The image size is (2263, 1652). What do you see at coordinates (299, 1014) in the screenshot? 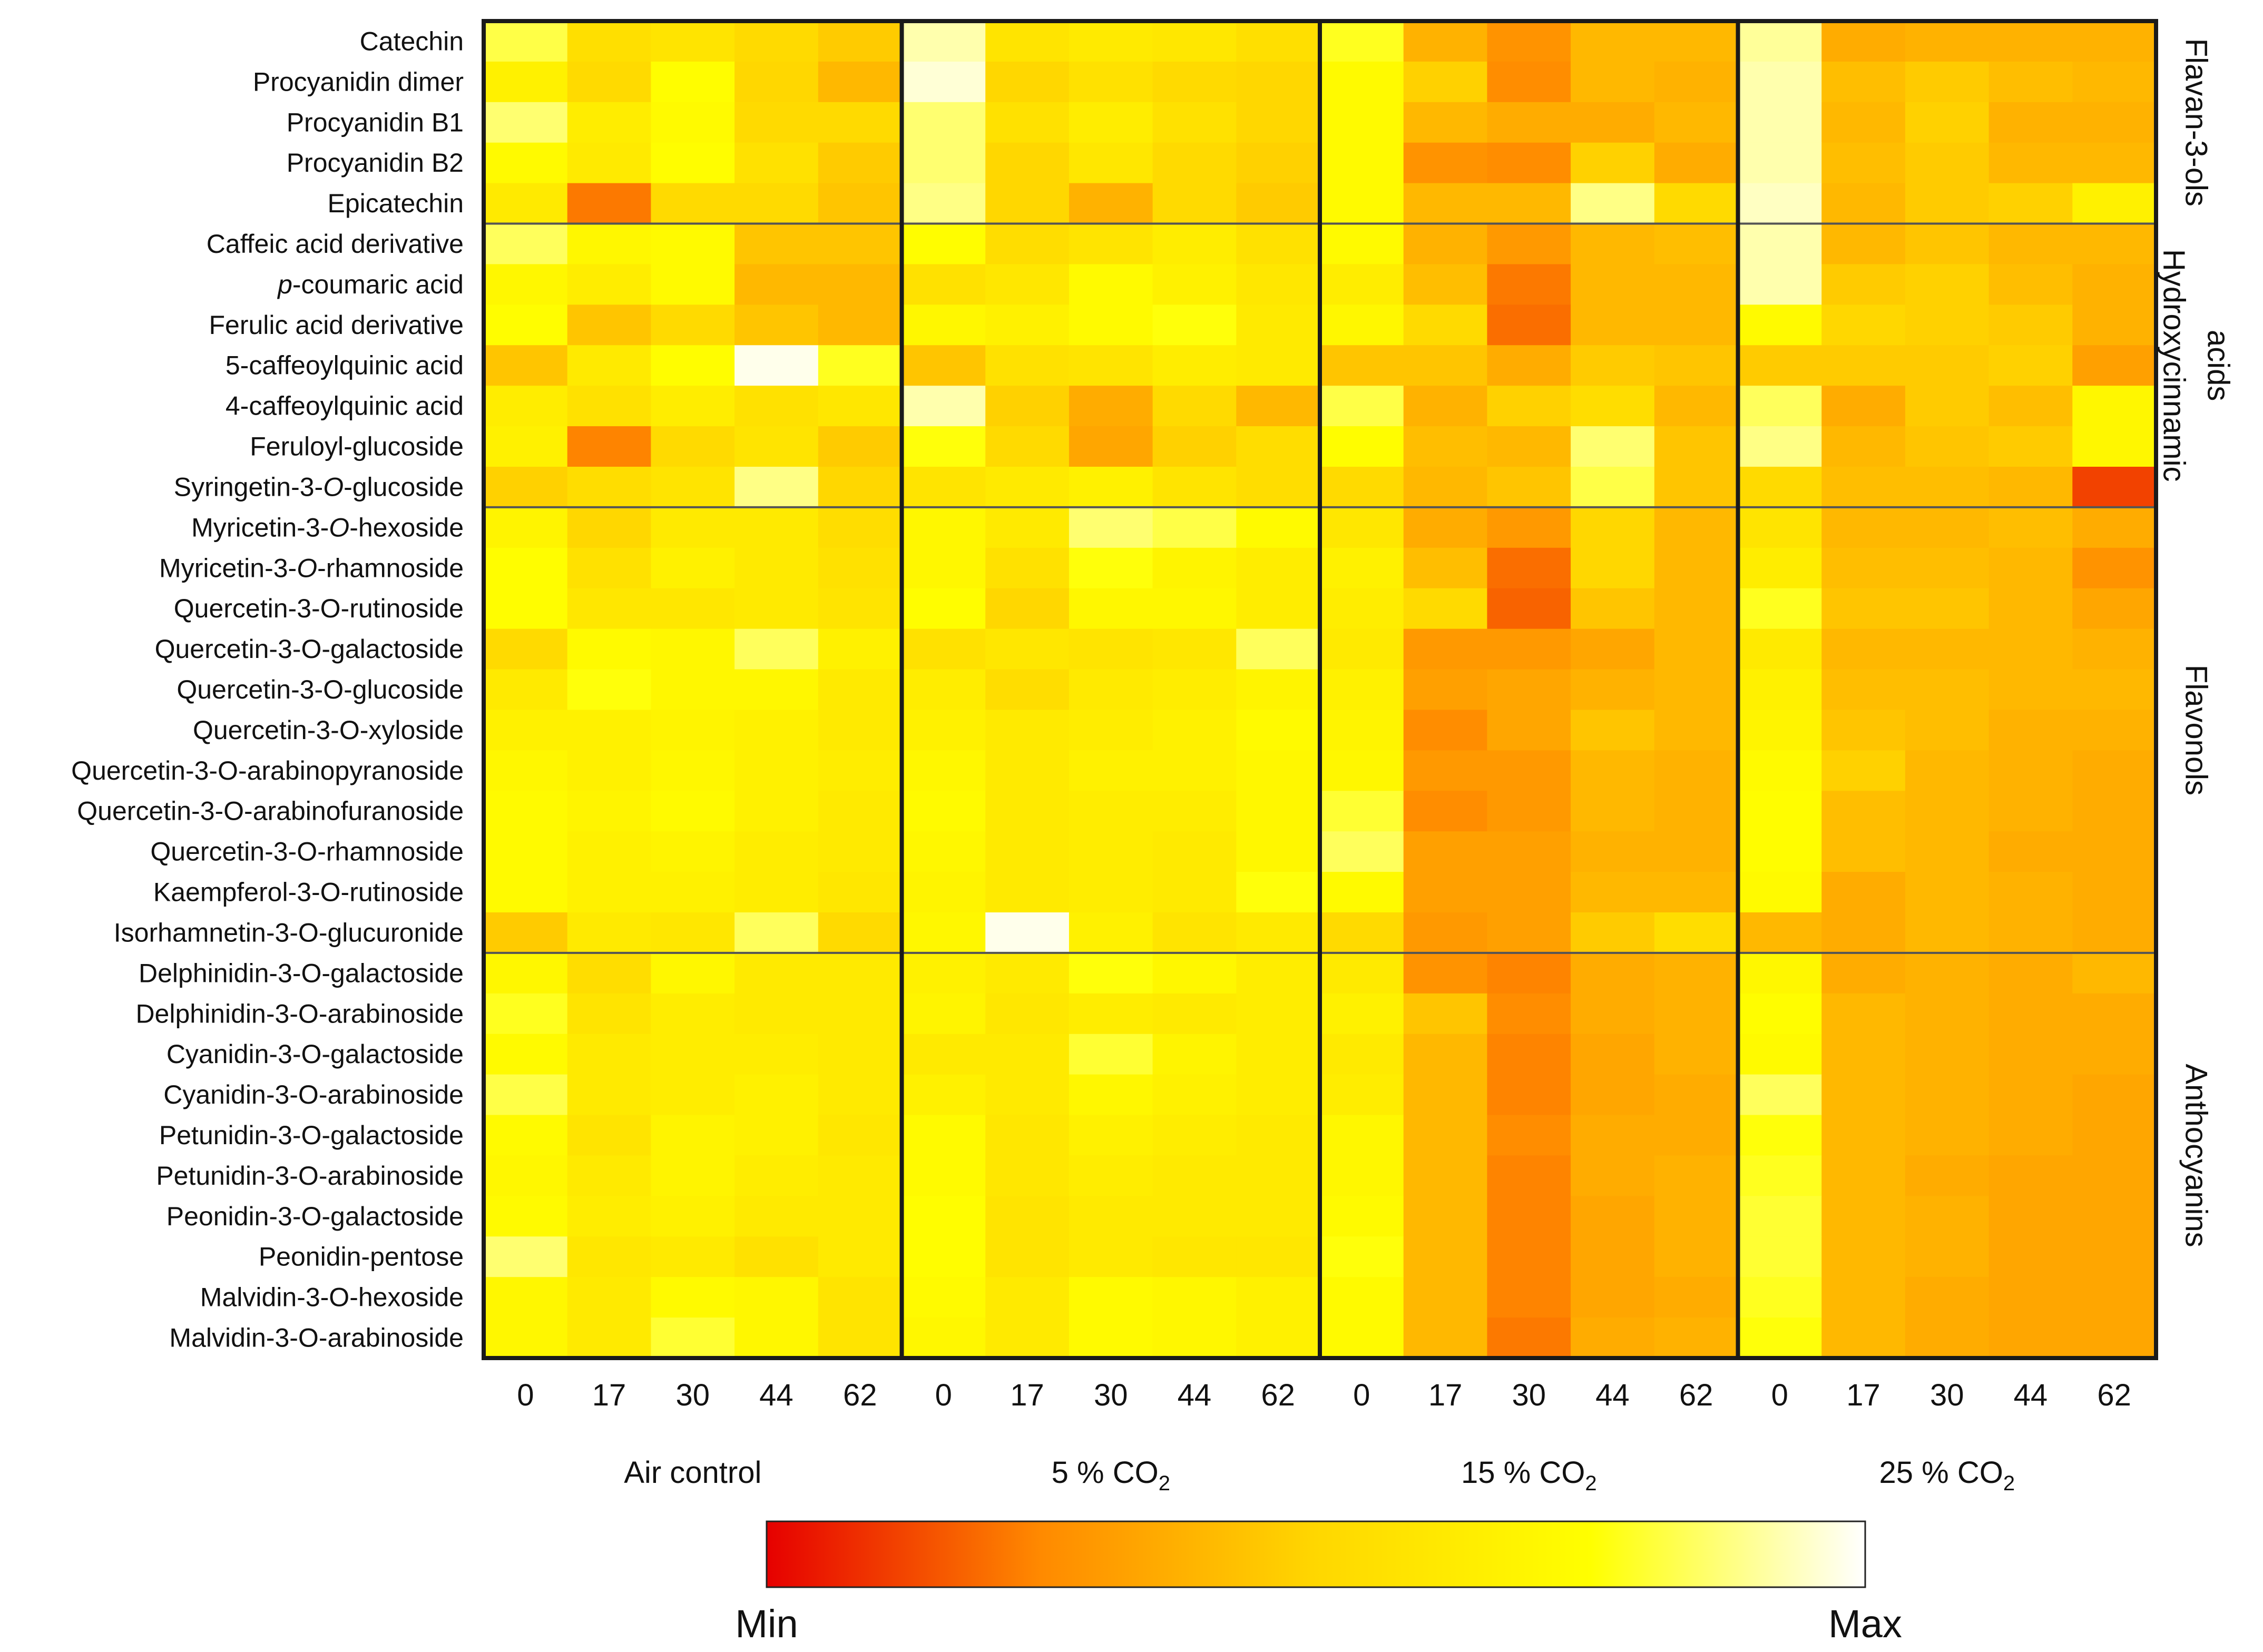
I see `row-label-part: Delphinidin-3-O-arabinoside` at bounding box center [299, 1014].